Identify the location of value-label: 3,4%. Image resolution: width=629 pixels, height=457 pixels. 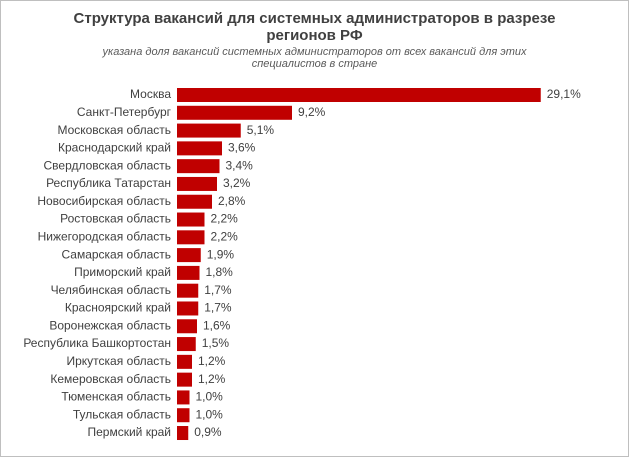
(240, 165).